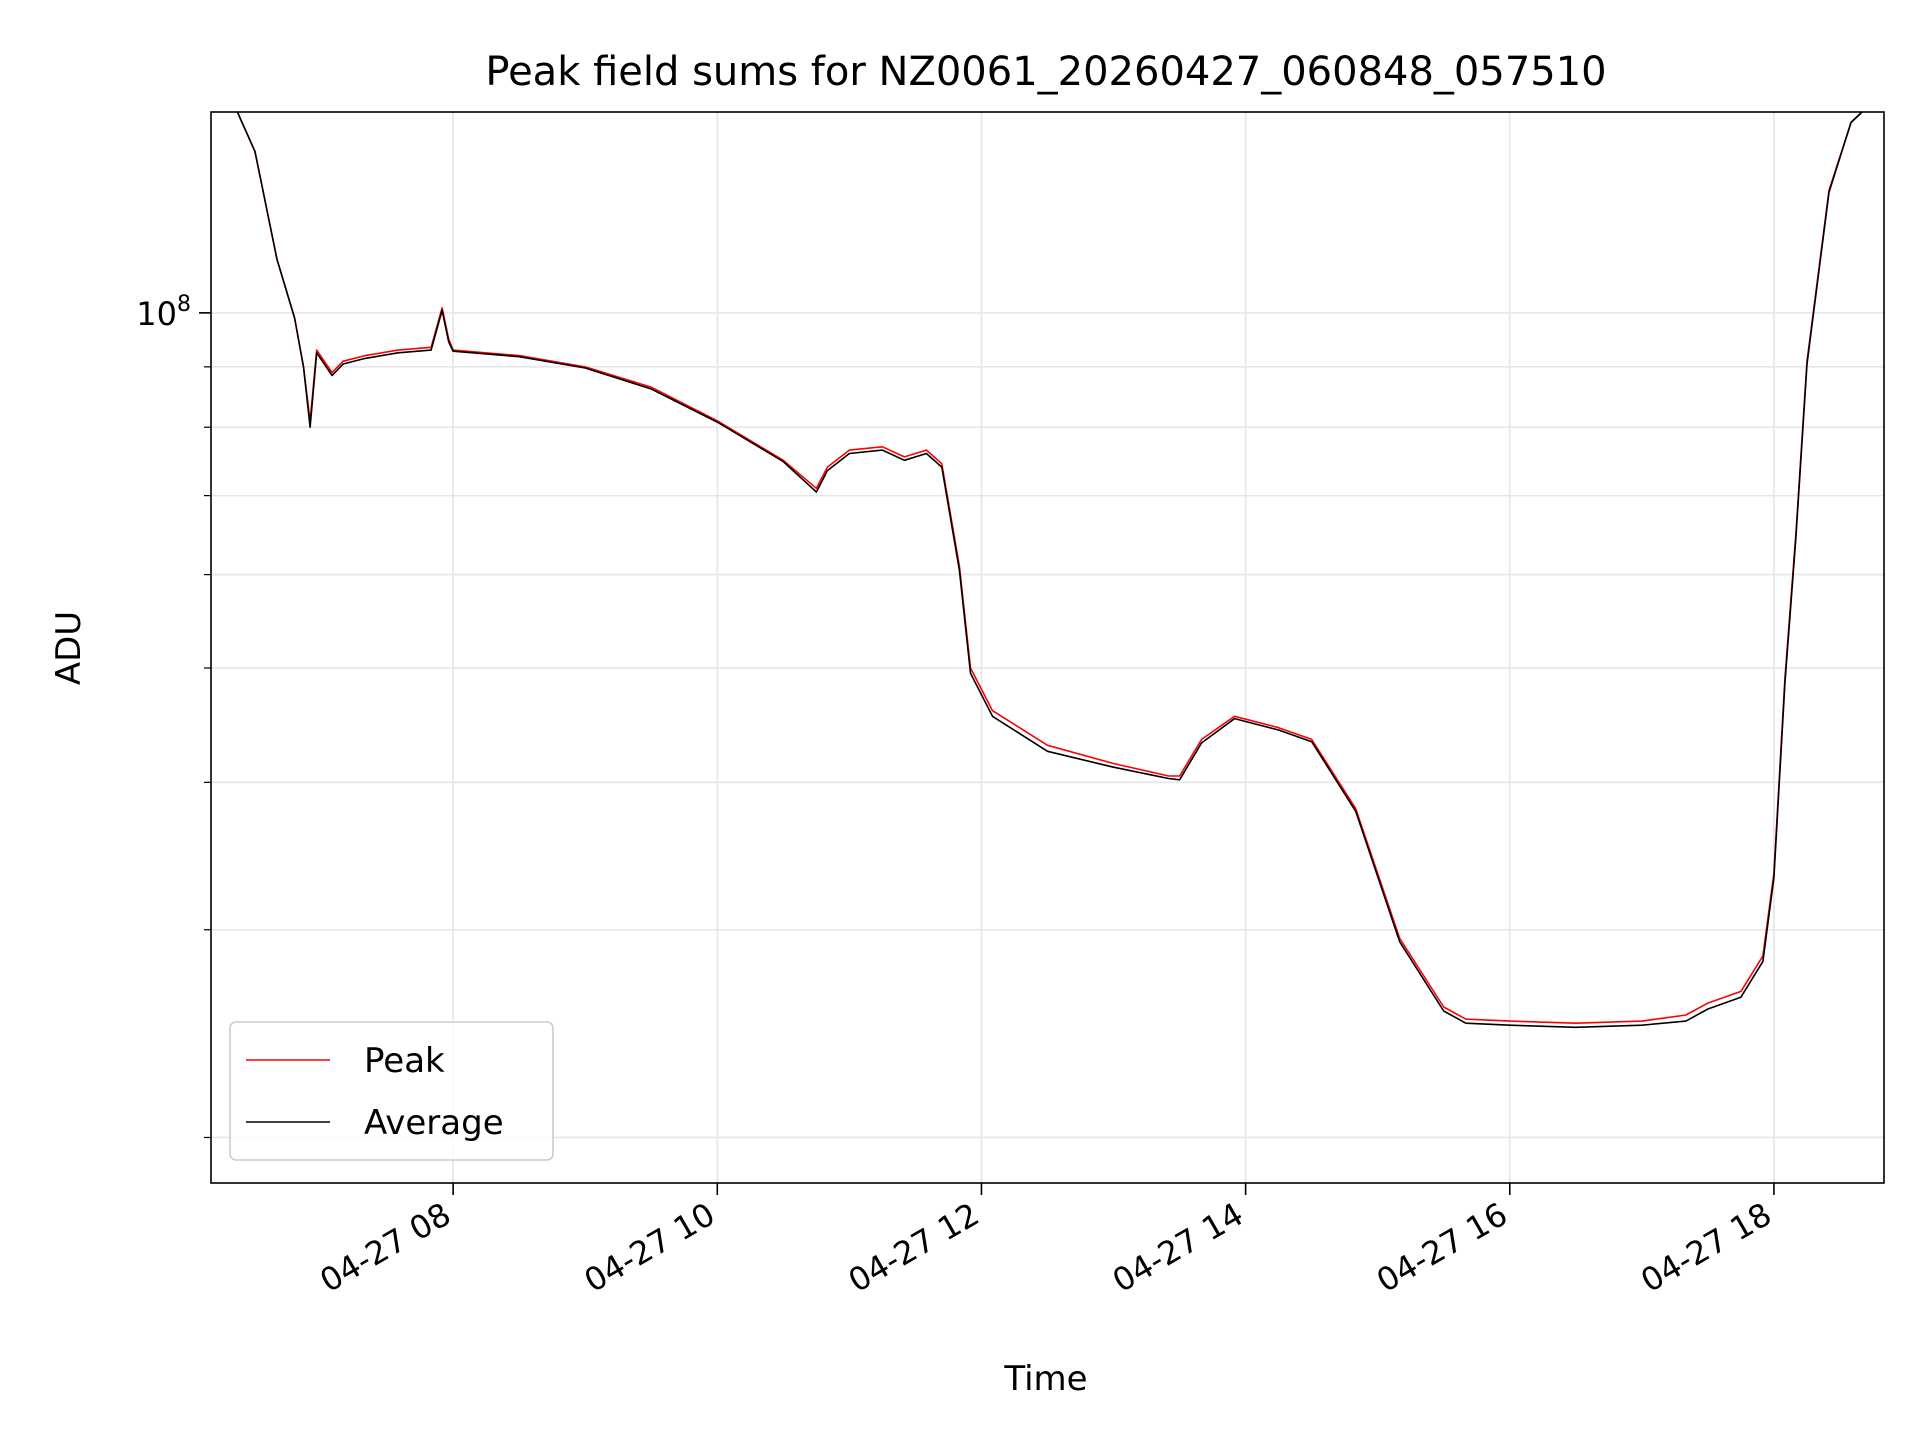 The height and width of the screenshot is (1440, 1920). I want to click on y-tick-label: 108, so click(163, 312).